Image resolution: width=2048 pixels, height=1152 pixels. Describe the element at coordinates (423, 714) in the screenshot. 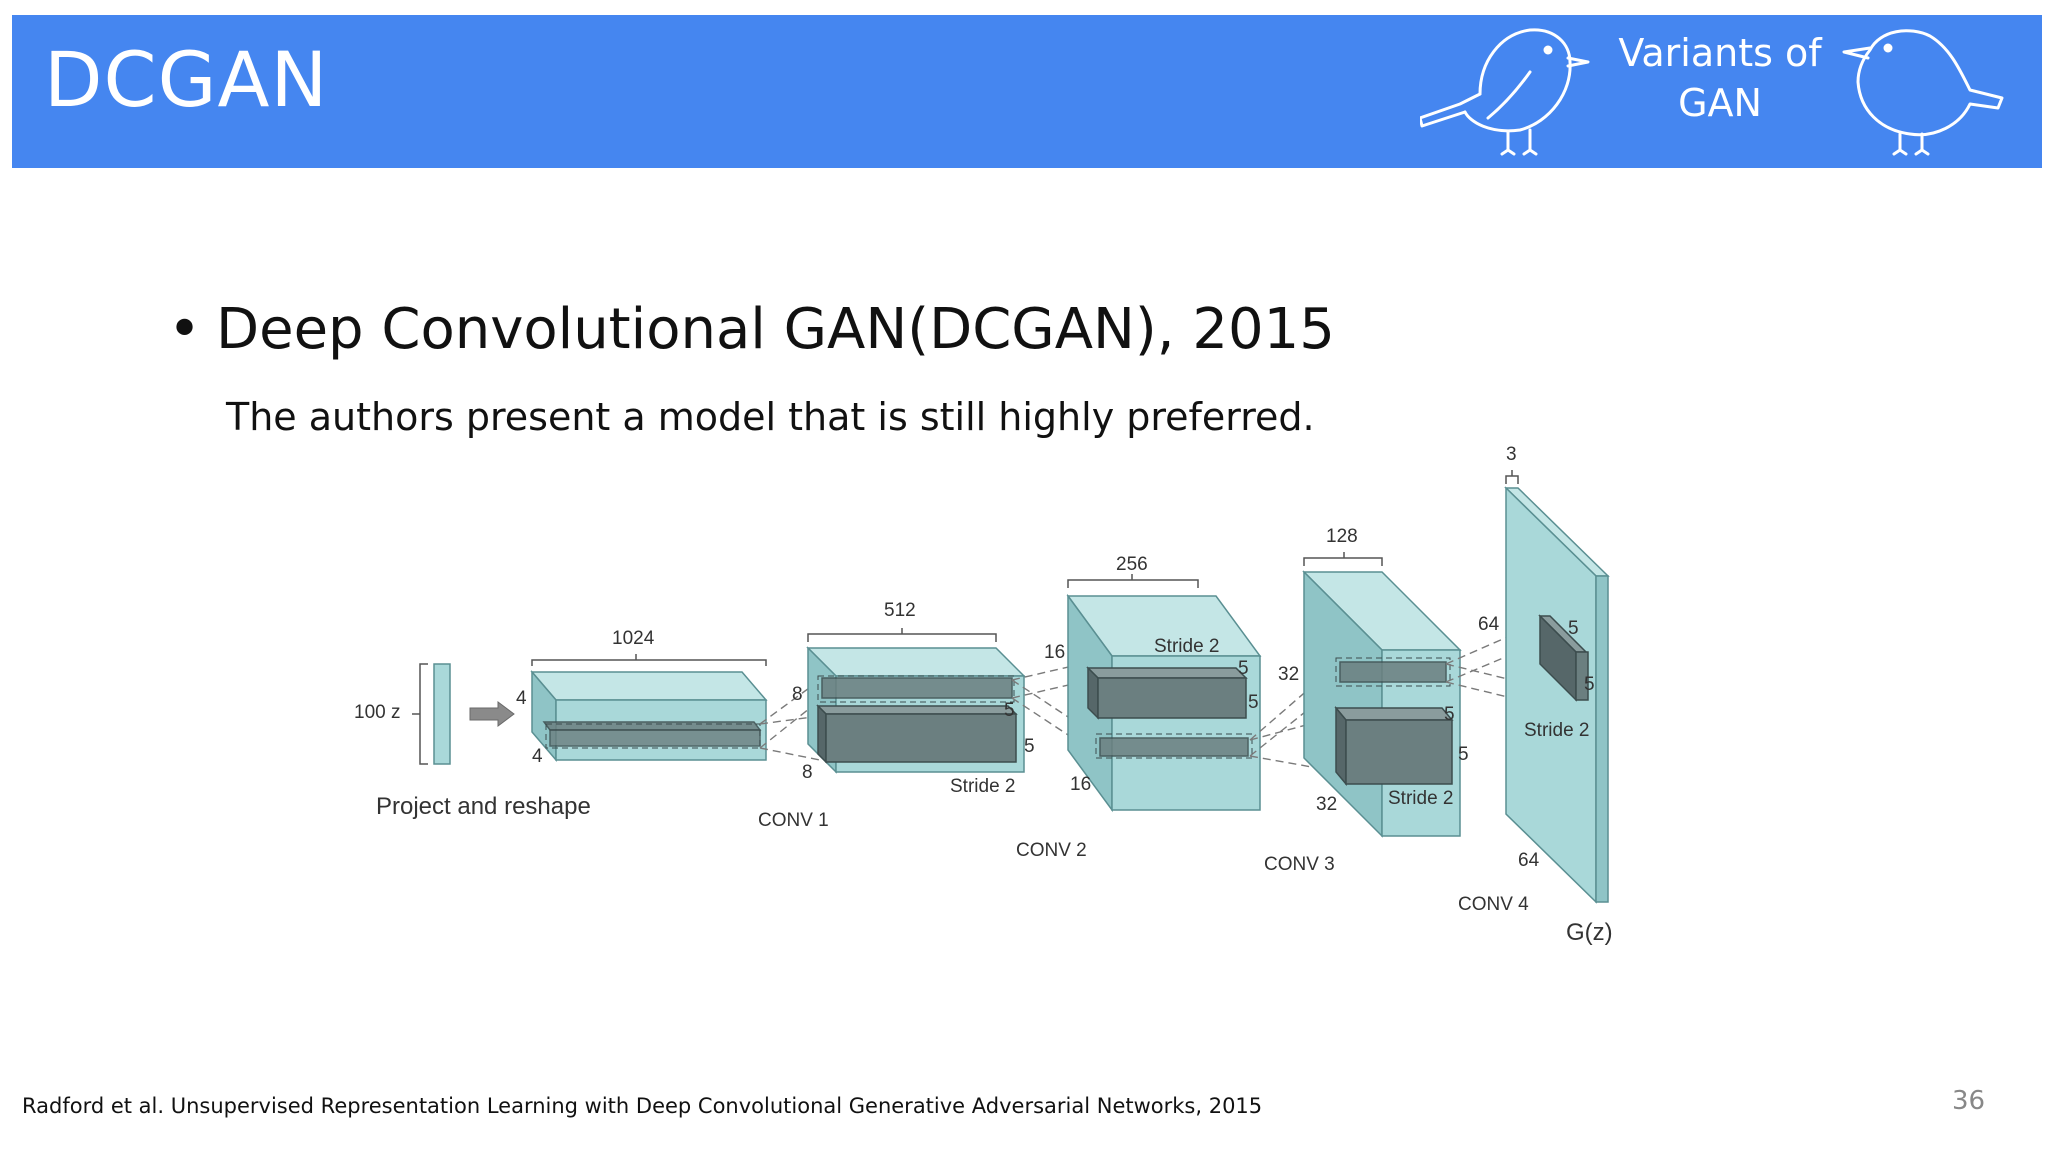

I see `z-bracket` at that location.